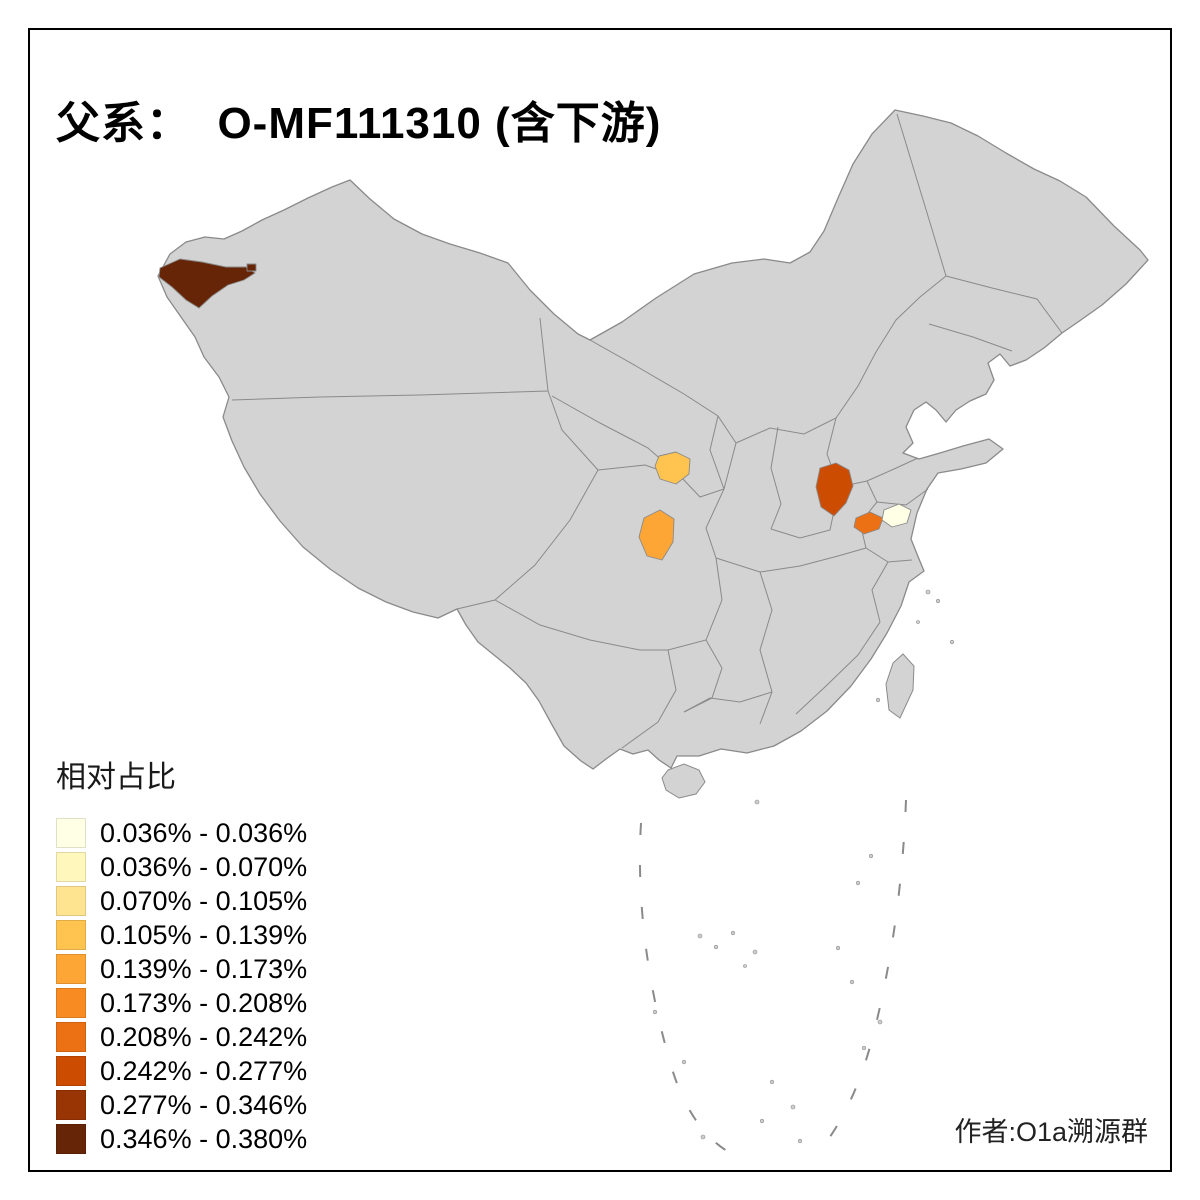 Image resolution: width=1200 pixels, height=1200 pixels. What do you see at coordinates (204, 969) in the screenshot?
I see `legend-label: 0.139% - 0.173%` at bounding box center [204, 969].